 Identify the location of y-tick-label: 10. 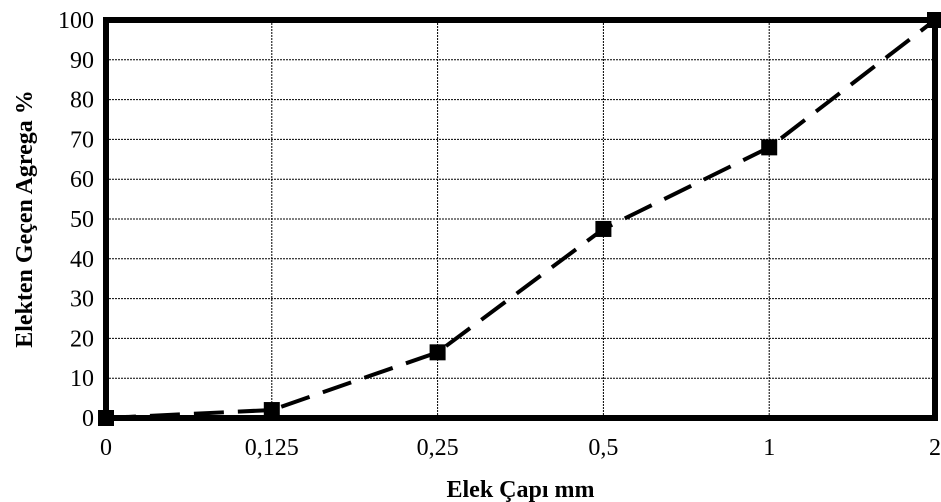
(82, 379).